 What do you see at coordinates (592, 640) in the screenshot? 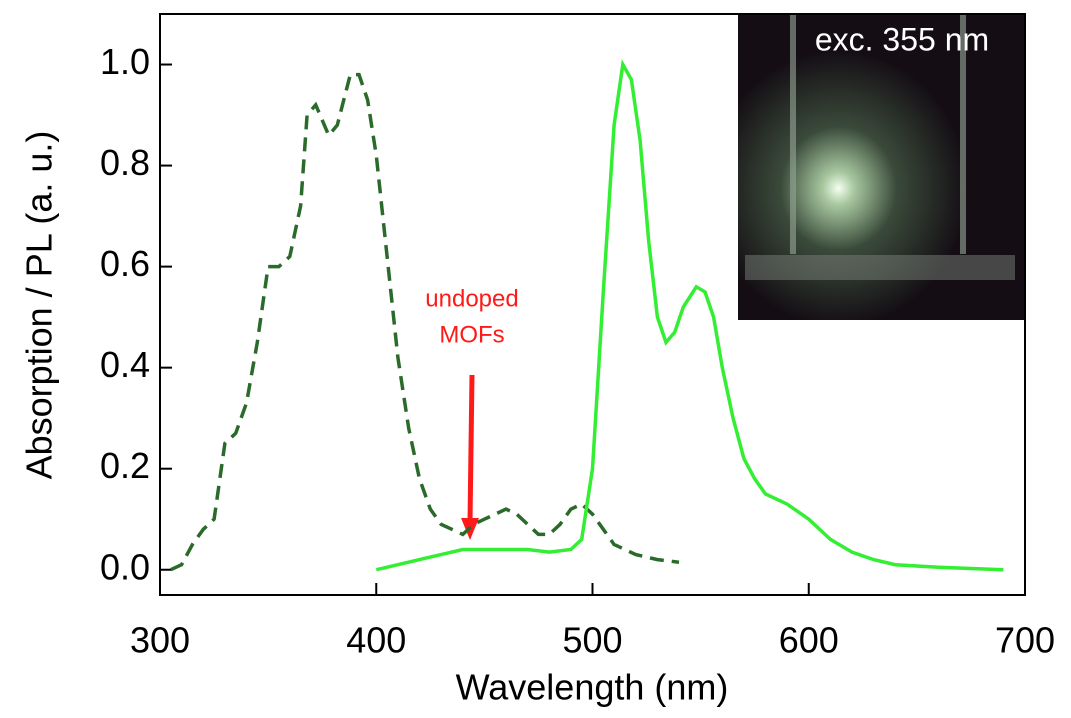
I see `x-tick-label: 500` at bounding box center [592, 640].